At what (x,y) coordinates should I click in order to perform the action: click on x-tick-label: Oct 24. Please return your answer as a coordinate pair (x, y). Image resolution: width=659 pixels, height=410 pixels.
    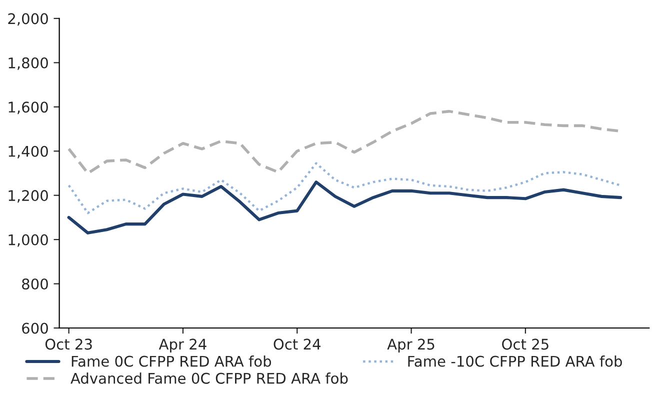
    Looking at the image, I should click on (297, 344).